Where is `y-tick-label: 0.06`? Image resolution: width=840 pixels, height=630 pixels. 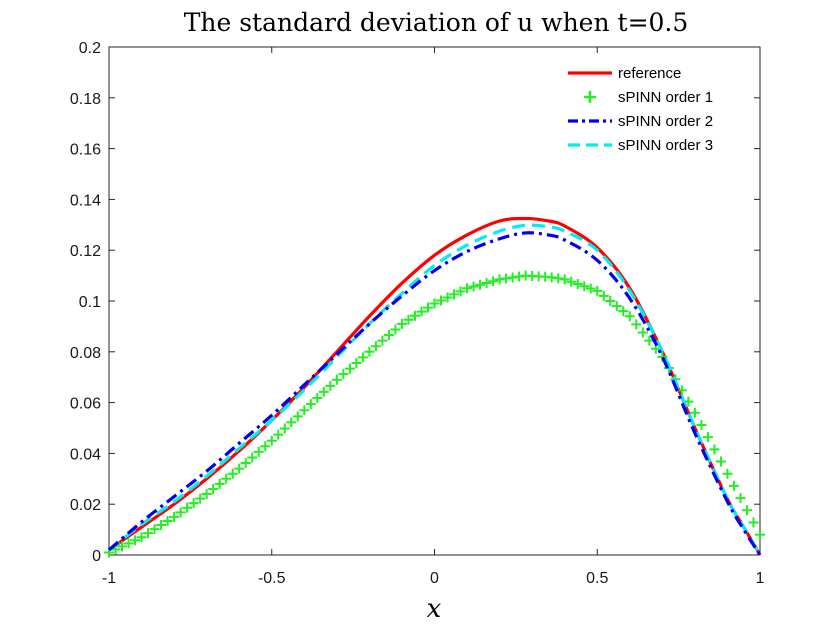 y-tick-label: 0.06 is located at coordinates (85, 404).